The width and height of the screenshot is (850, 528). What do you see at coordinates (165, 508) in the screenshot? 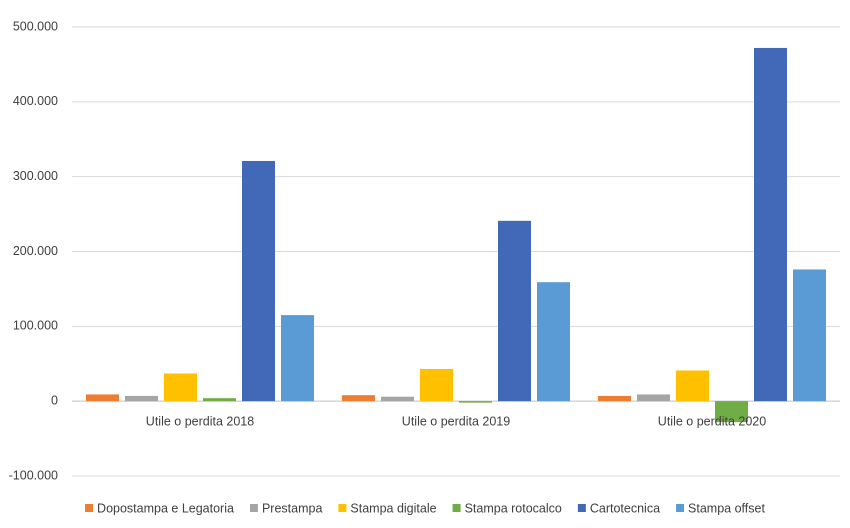
I see `legend-label: Dopostampa e Legatoria` at bounding box center [165, 508].